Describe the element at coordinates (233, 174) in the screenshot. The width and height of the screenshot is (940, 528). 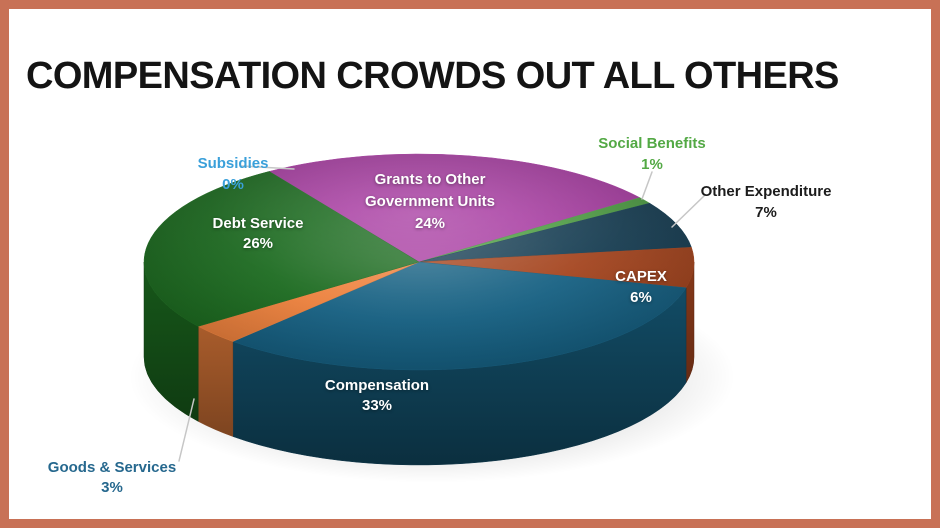
I see `label-subsidies: Subsidies 0%` at that location.